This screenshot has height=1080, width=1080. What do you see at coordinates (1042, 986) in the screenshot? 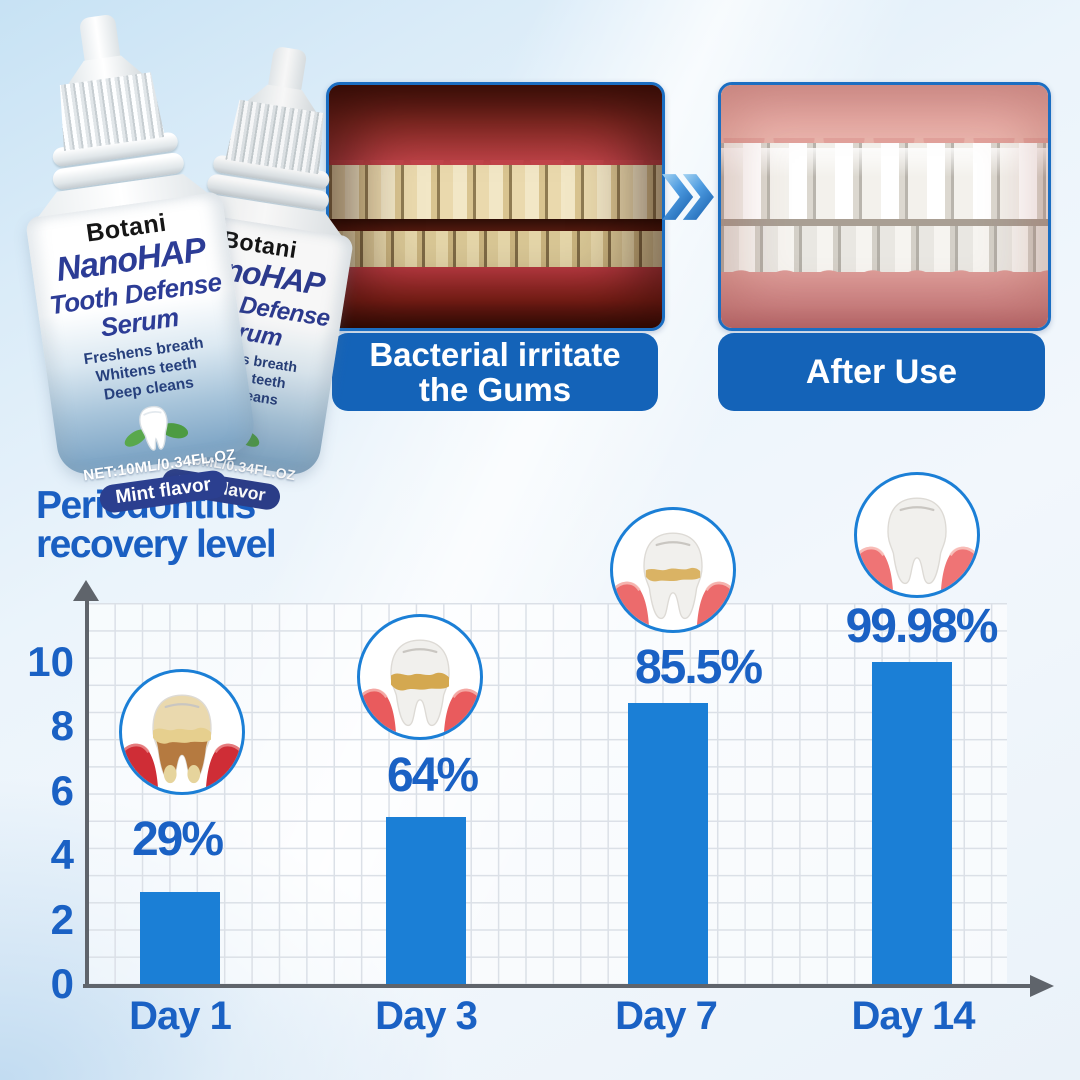
I see `x-axis-arrow-icon` at bounding box center [1042, 986].